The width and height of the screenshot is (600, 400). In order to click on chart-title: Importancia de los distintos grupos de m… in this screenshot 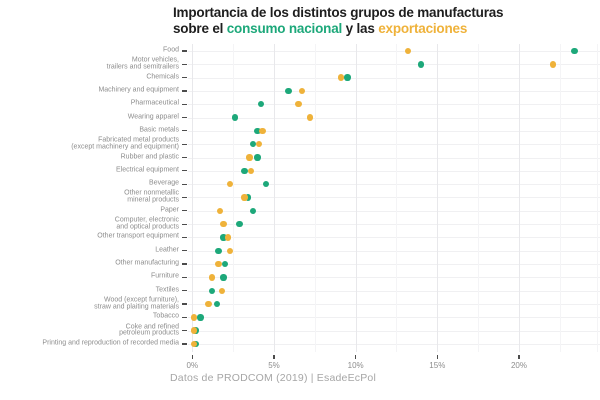, I will do `click(383, 21)`.